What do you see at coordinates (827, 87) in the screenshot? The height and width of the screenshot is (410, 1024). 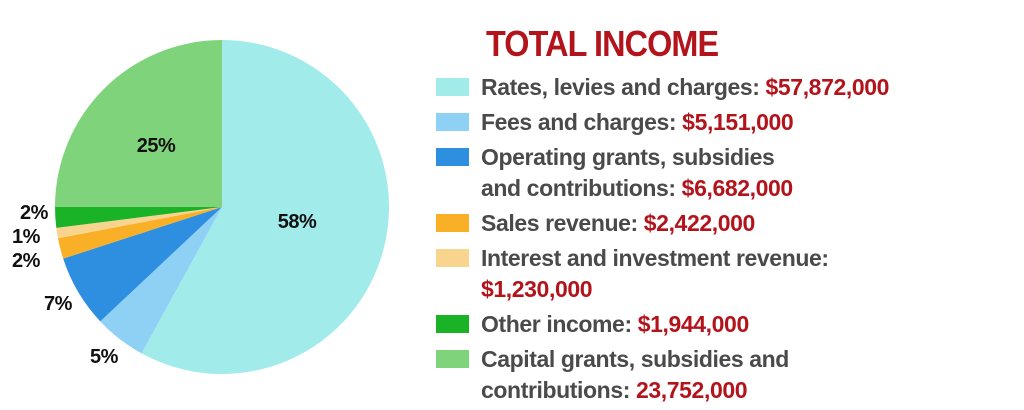 I see `legend-amount: $57,872,000` at bounding box center [827, 87].